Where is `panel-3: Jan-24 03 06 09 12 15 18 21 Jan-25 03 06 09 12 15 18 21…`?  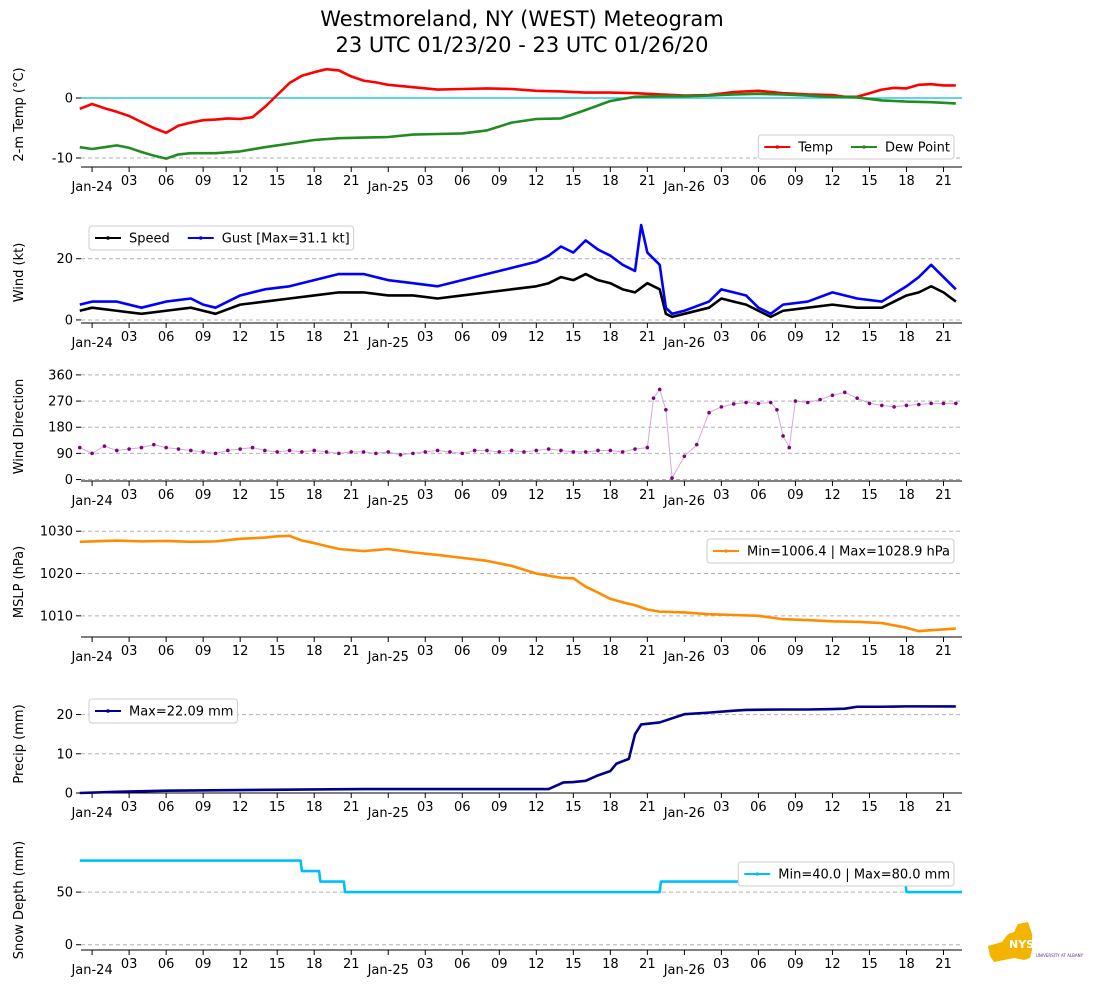
panel-3: Jan-24 03 06 09 12 15 18 21 Jan-25 03 06 09 12 15 18 21… is located at coordinates (487, 438).